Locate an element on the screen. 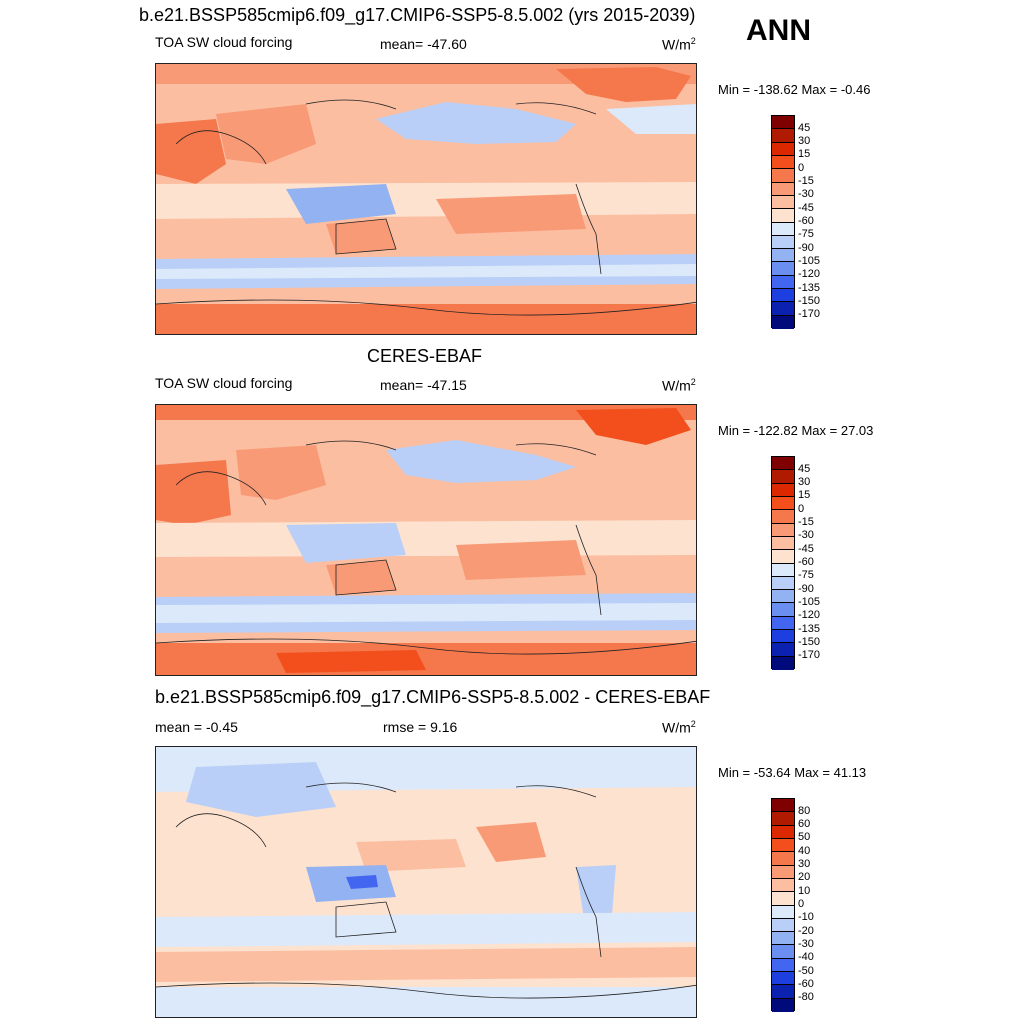 This screenshot has height=1024, width=1024. panel1-colorbar is located at coordinates (783, 222).